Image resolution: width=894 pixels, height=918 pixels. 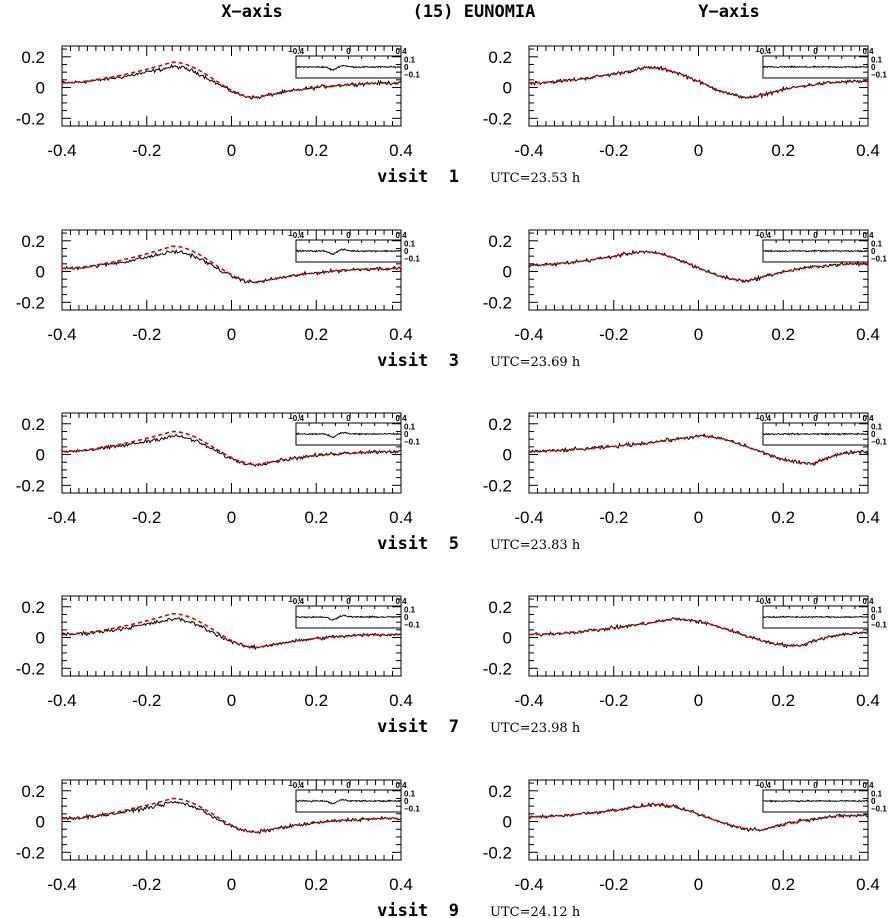 I want to click on visit3-y-residual-curve, so click(x=816, y=434).